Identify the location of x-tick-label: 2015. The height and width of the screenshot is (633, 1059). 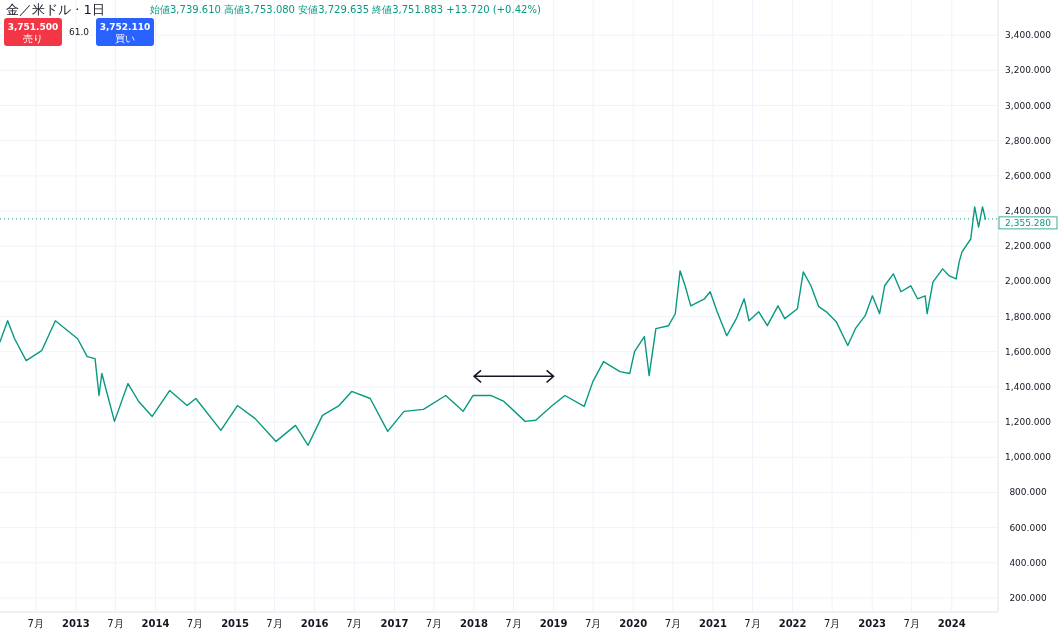
(235, 623).